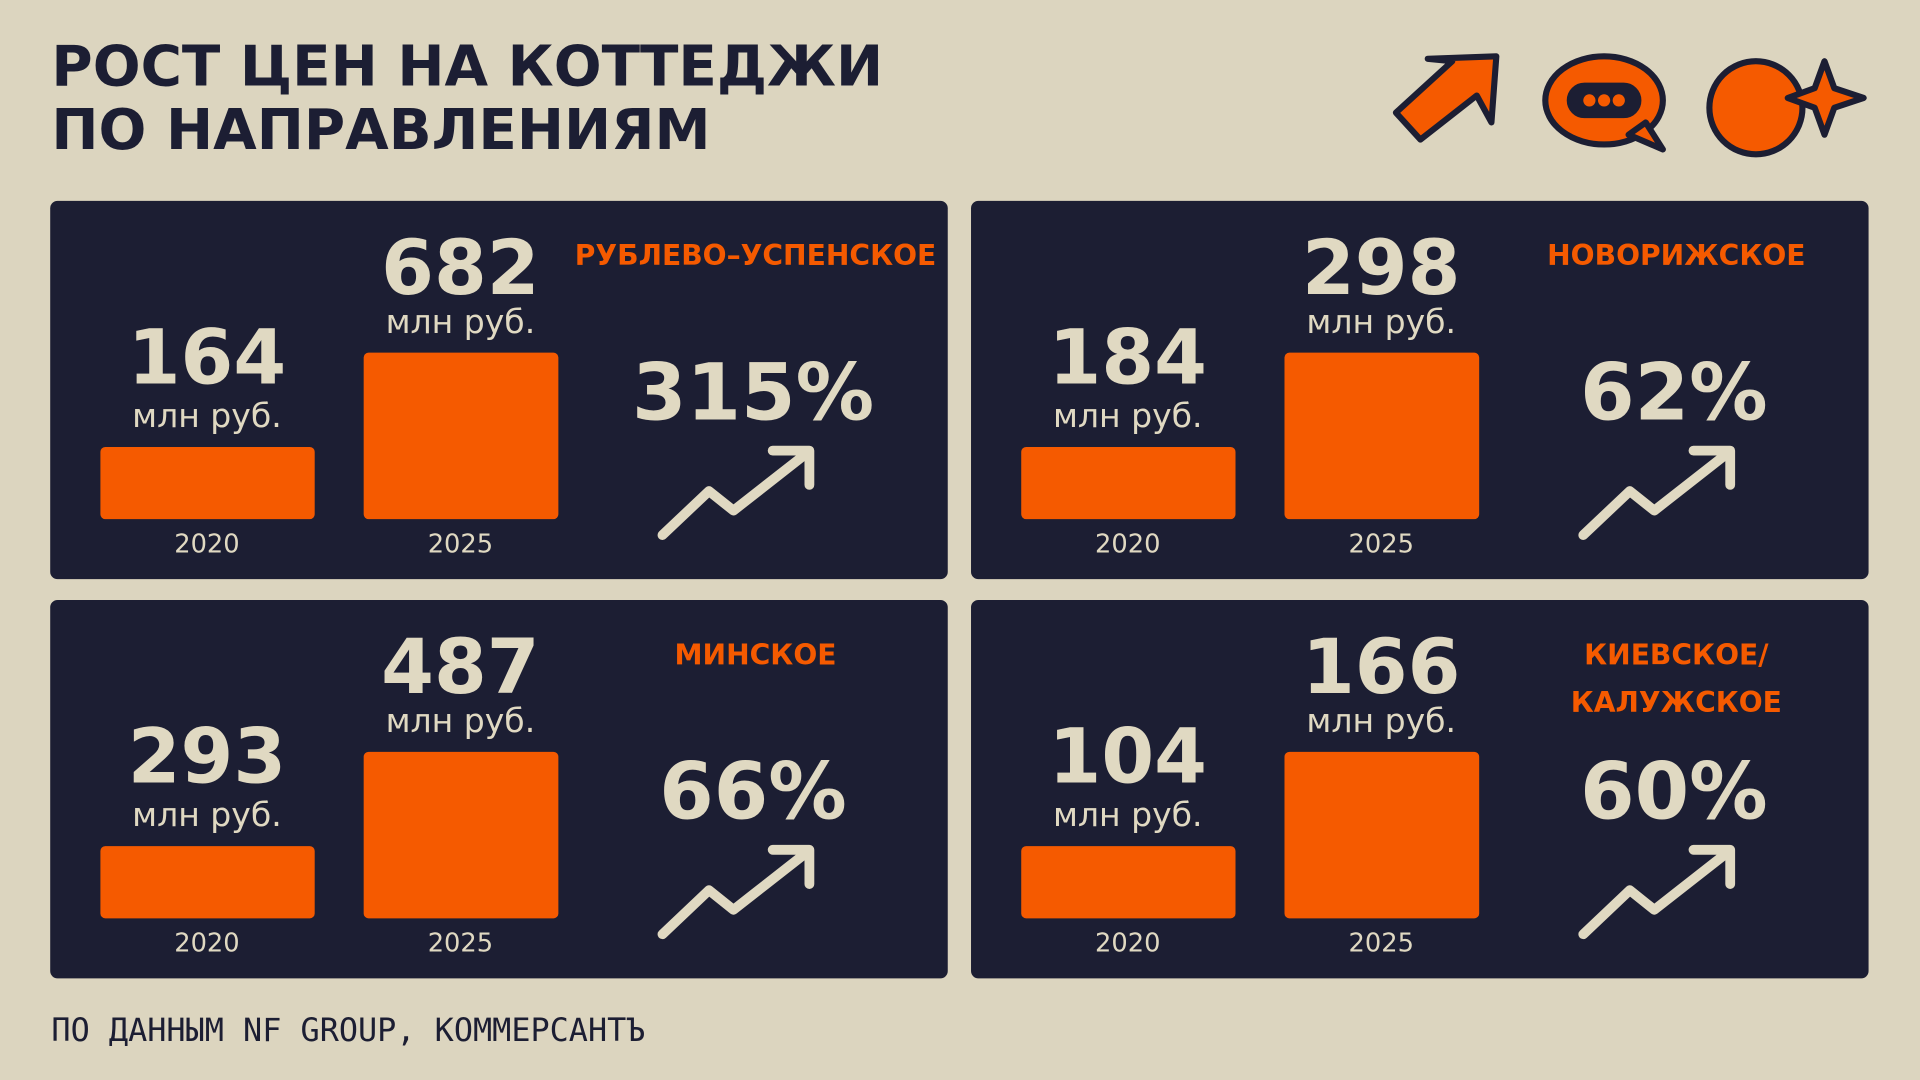  I want to click on value-2025: 166, so click(1381, 667).